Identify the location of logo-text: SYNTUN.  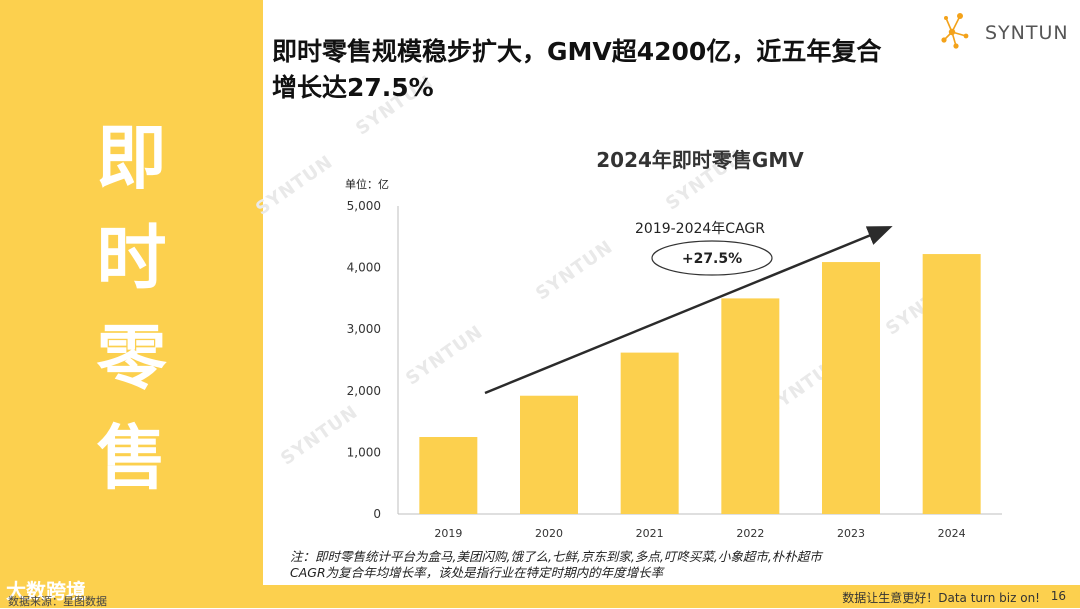
(1027, 33).